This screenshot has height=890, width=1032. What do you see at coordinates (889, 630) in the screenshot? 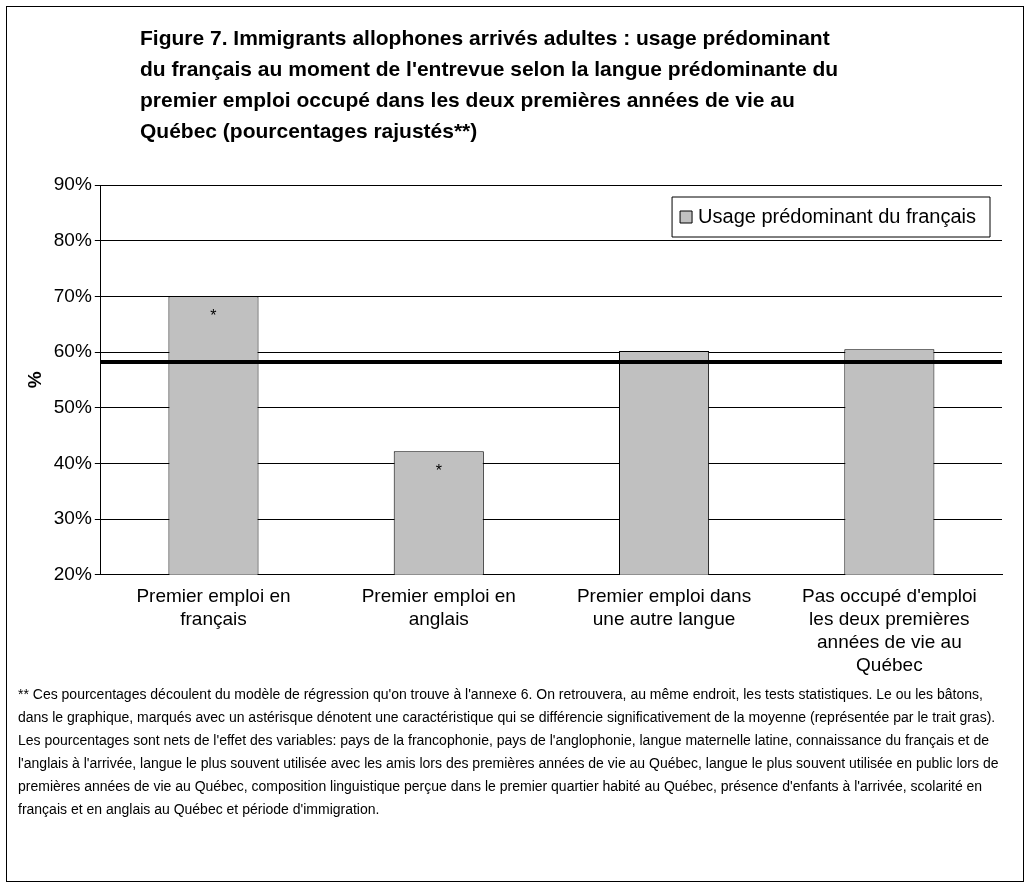
I see `x-tick-label: Pas occupé d'emploi les deux premières années de vie au Québec` at bounding box center [889, 630].